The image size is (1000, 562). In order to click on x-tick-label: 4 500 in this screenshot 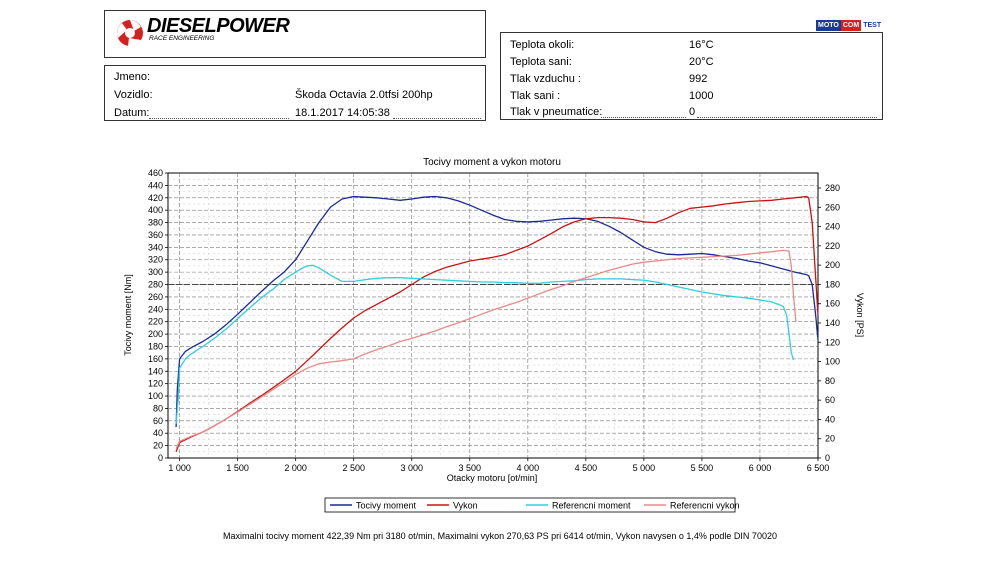, I will do `click(586, 468)`.